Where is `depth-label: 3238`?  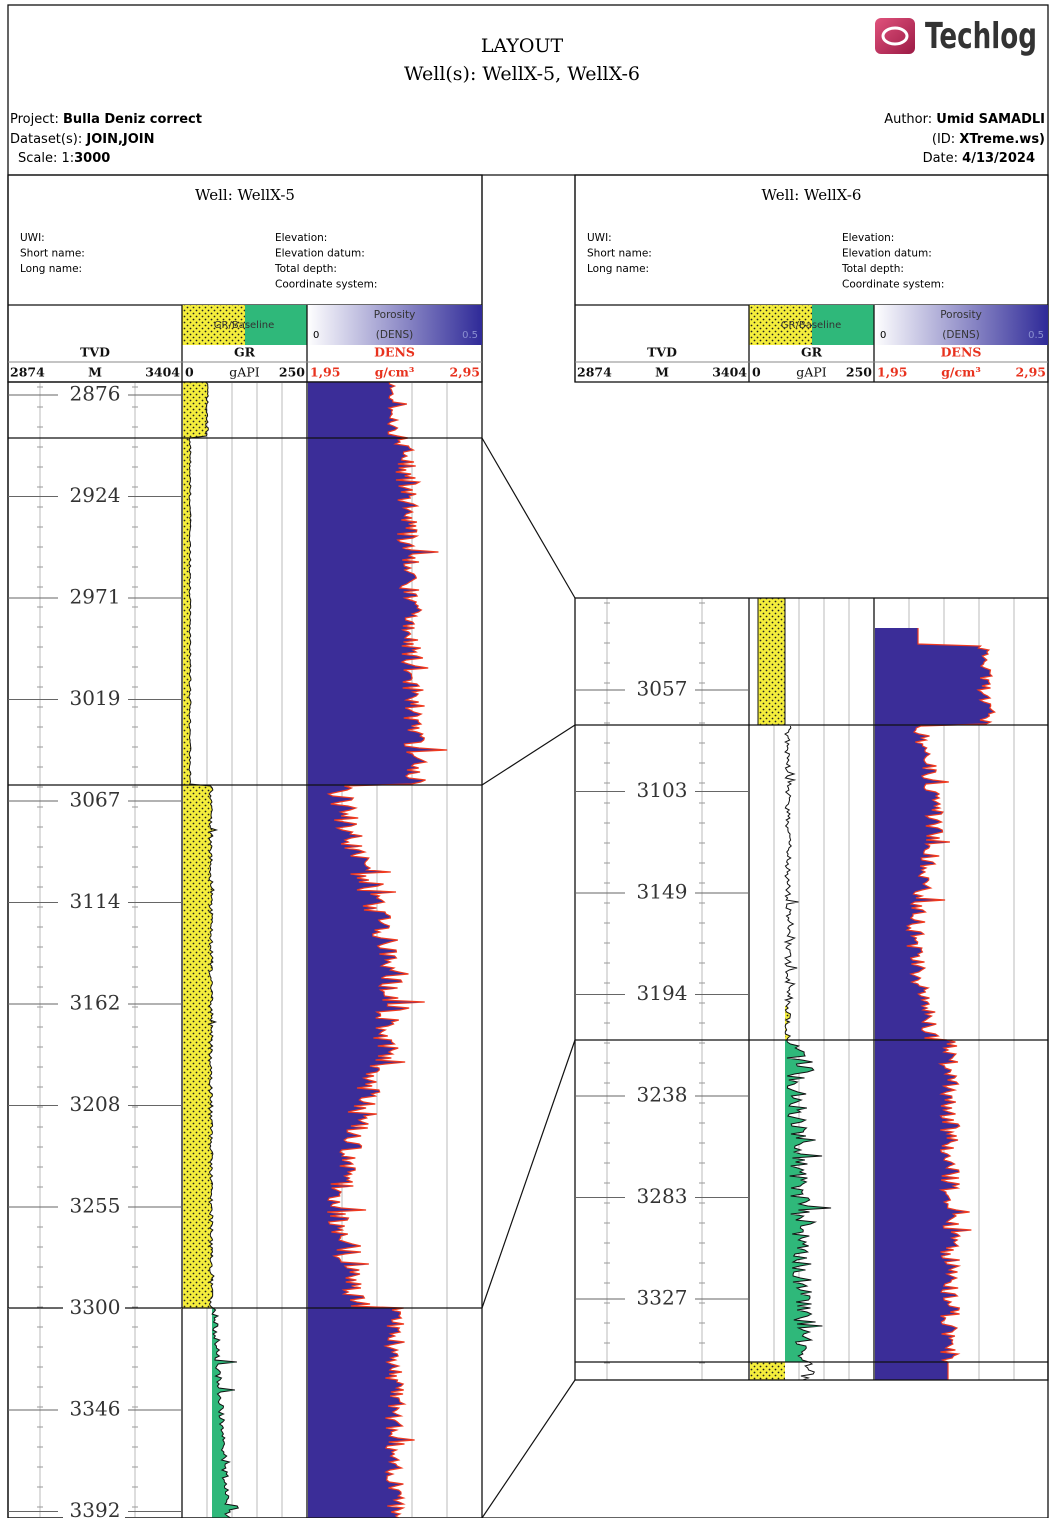 depth-label: 3238 is located at coordinates (662, 1095).